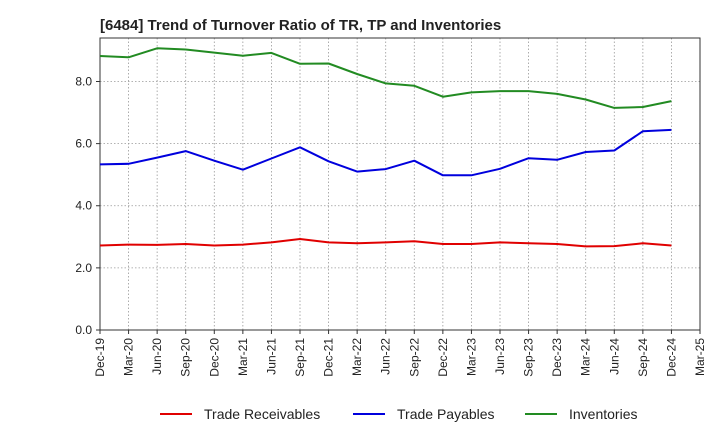 The width and height of the screenshot is (720, 440). What do you see at coordinates (385, 243) in the screenshot?
I see `series-line-trade-receivables` at bounding box center [385, 243].